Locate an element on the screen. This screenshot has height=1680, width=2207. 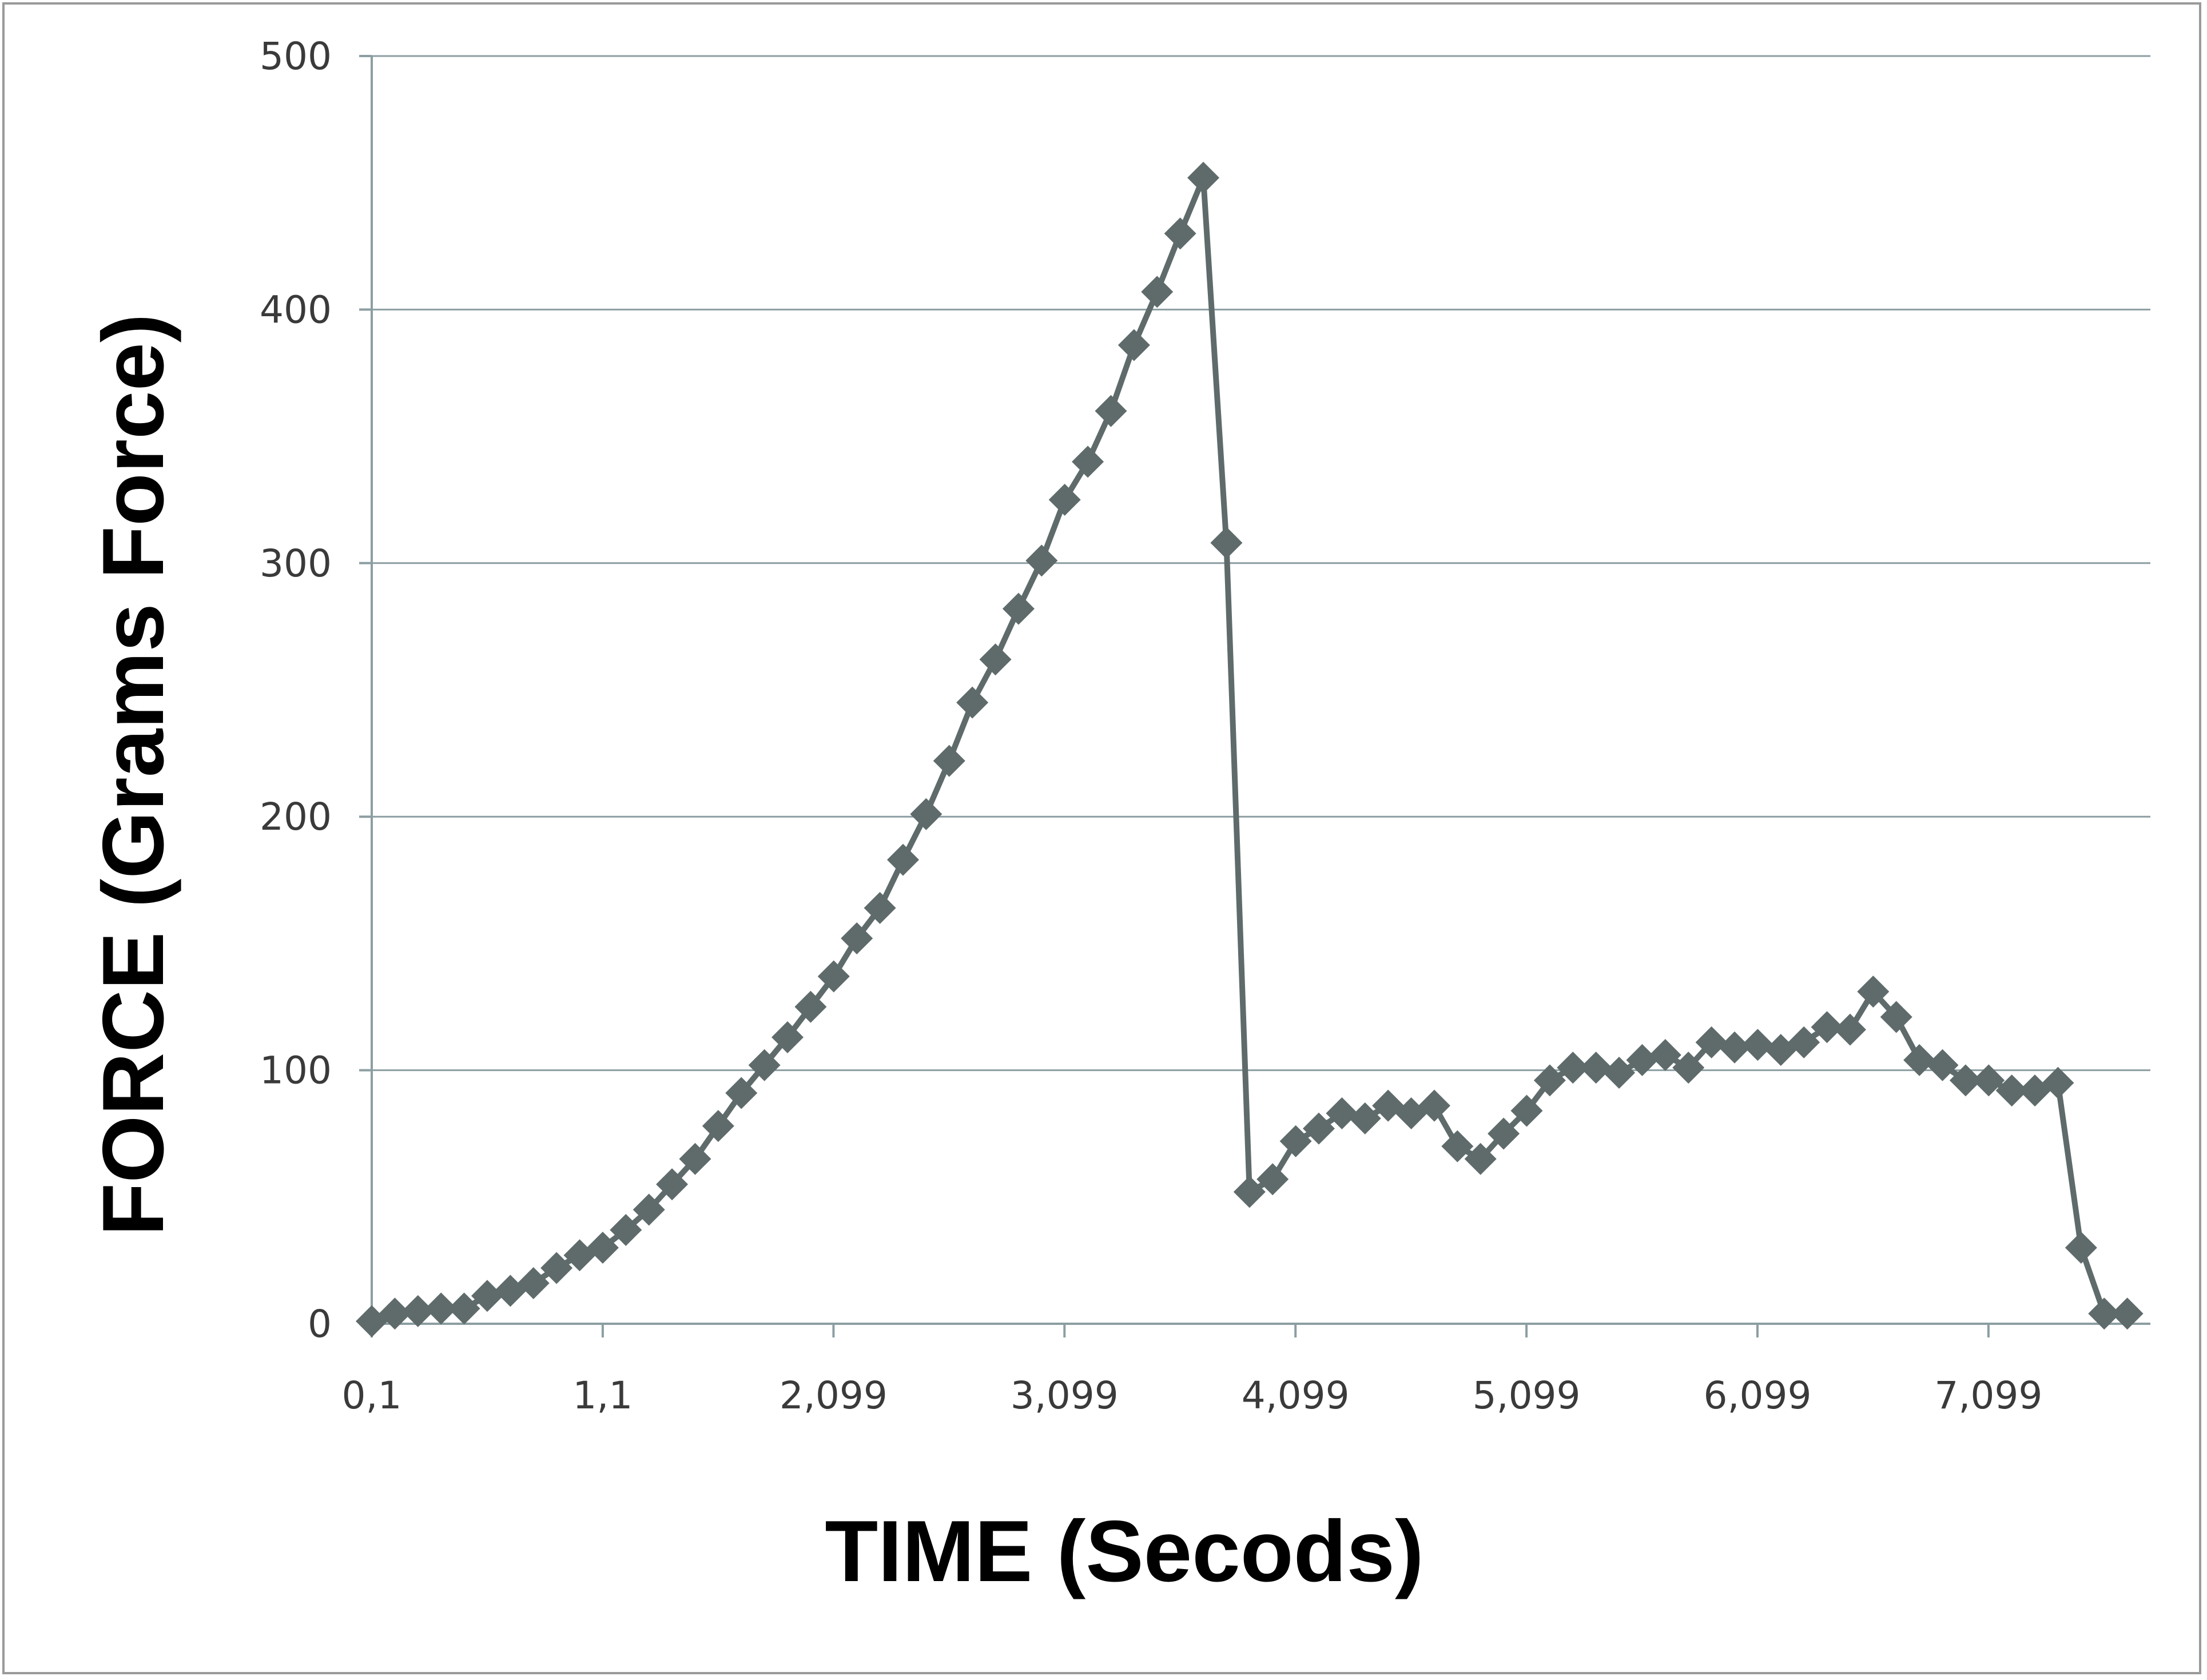
y-tick-label: 0 is located at coordinates (320, 1324).